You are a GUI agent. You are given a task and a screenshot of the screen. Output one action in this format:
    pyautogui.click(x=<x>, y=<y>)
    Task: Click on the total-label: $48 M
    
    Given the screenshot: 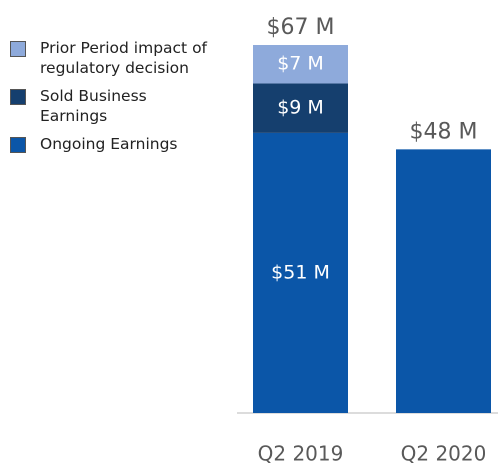 What is the action you would take?
    pyautogui.click(x=444, y=131)
    